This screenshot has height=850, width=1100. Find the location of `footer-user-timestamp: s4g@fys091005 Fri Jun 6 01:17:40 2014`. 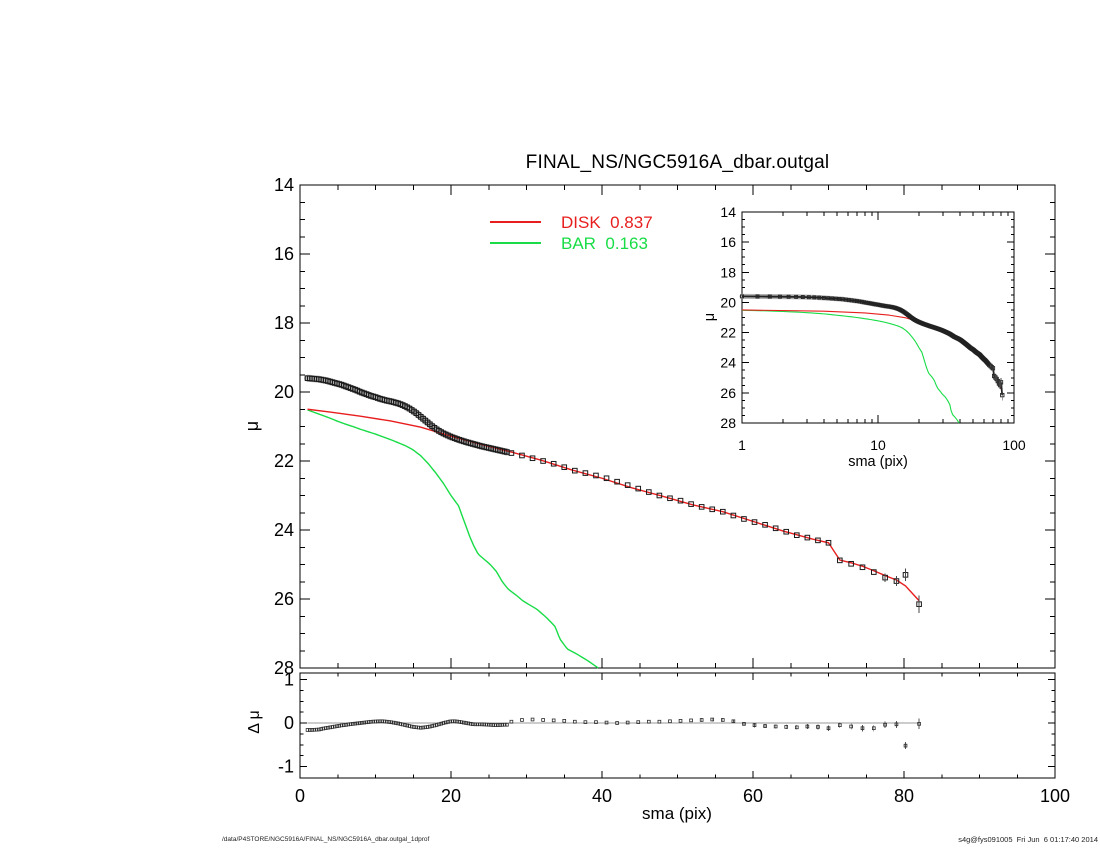

footer-user-timestamp: s4g@fys091005 Fri Jun 6 01:17:40 2014 is located at coordinates (1028, 839).